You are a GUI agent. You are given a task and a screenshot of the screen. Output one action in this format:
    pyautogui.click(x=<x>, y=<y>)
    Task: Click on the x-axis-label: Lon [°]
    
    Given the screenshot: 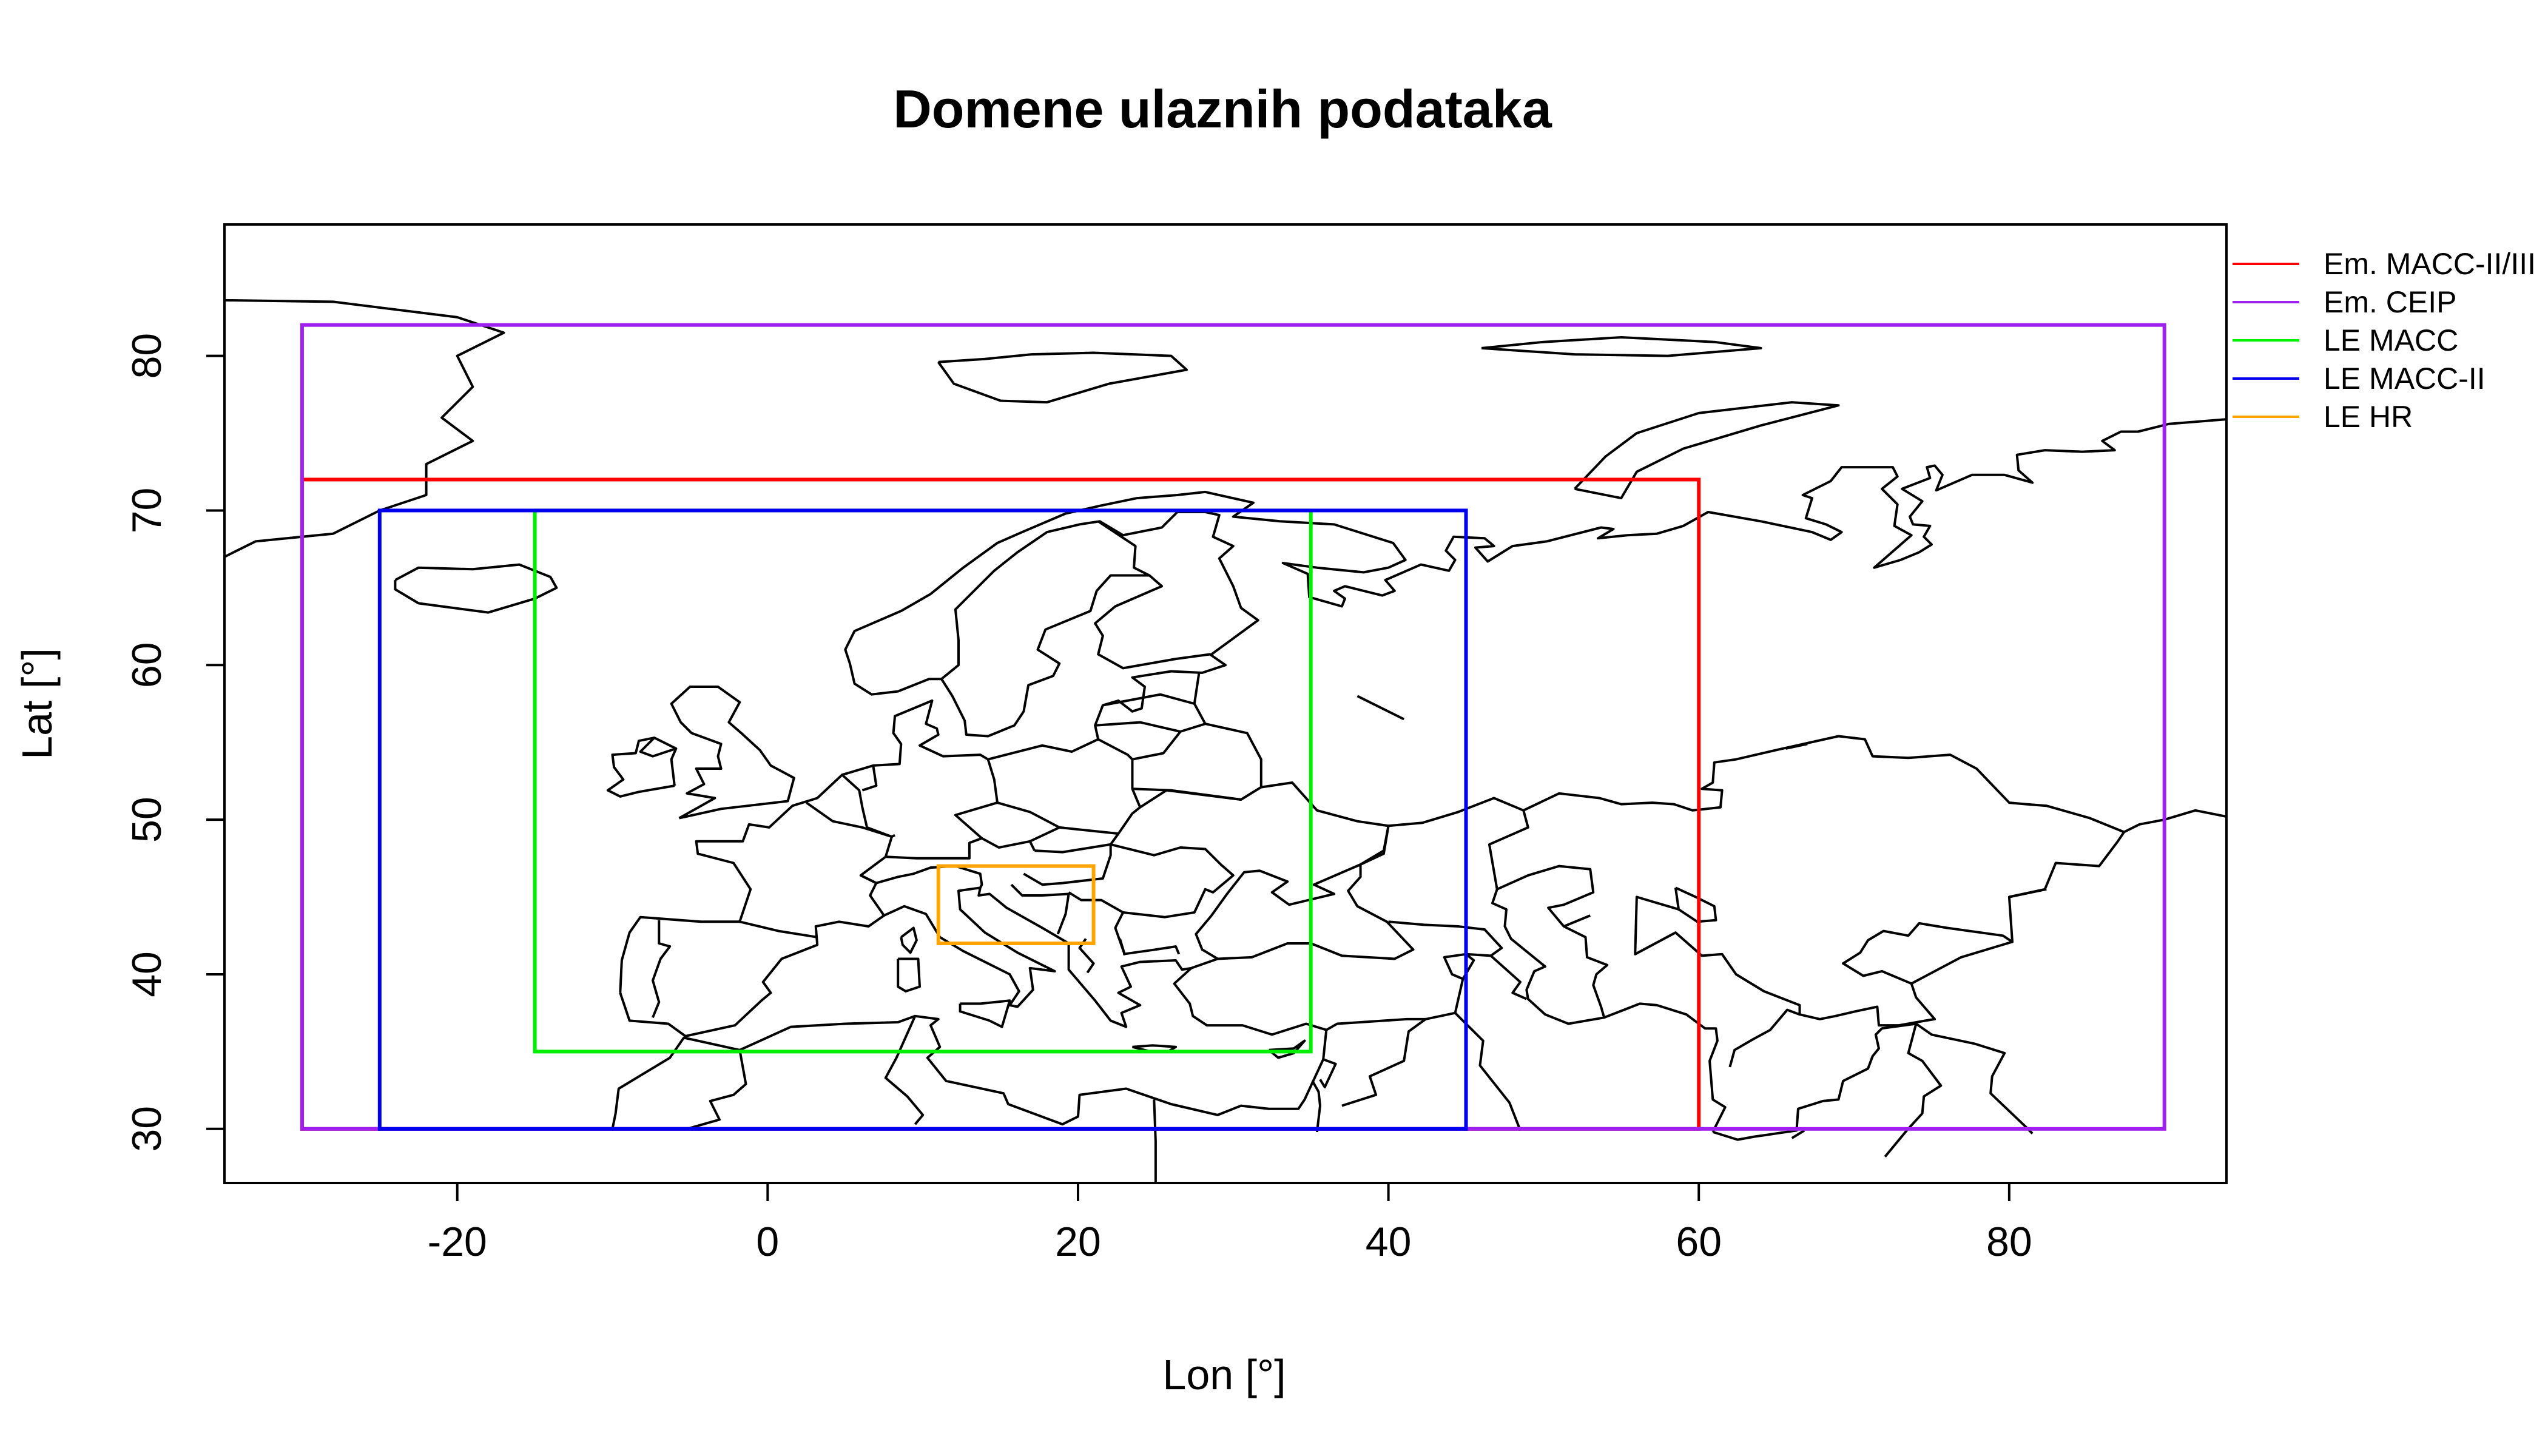 What is the action you would take?
    pyautogui.click(x=1224, y=1374)
    